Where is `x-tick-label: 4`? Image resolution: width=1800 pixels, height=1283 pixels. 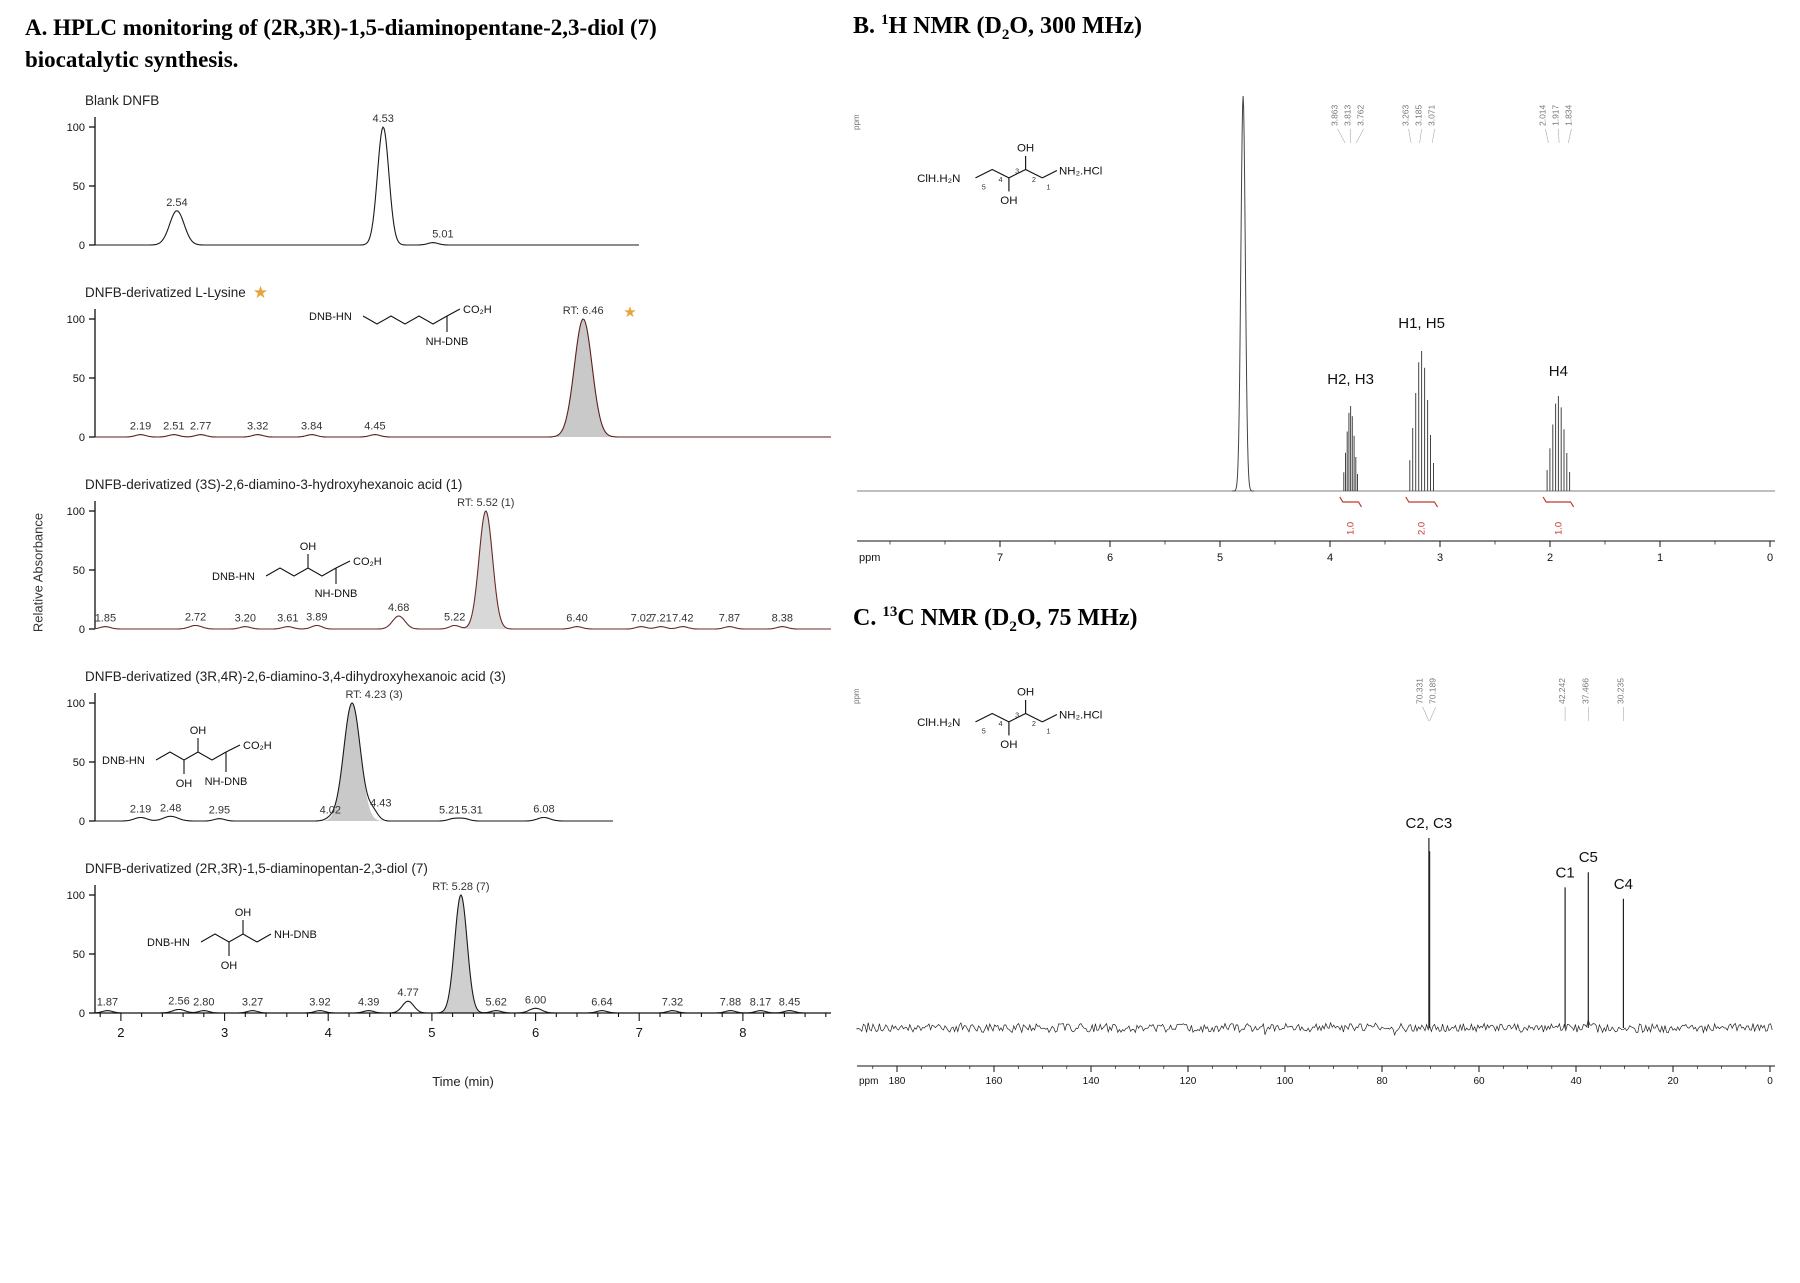 x-tick-label: 4 is located at coordinates (1330, 558).